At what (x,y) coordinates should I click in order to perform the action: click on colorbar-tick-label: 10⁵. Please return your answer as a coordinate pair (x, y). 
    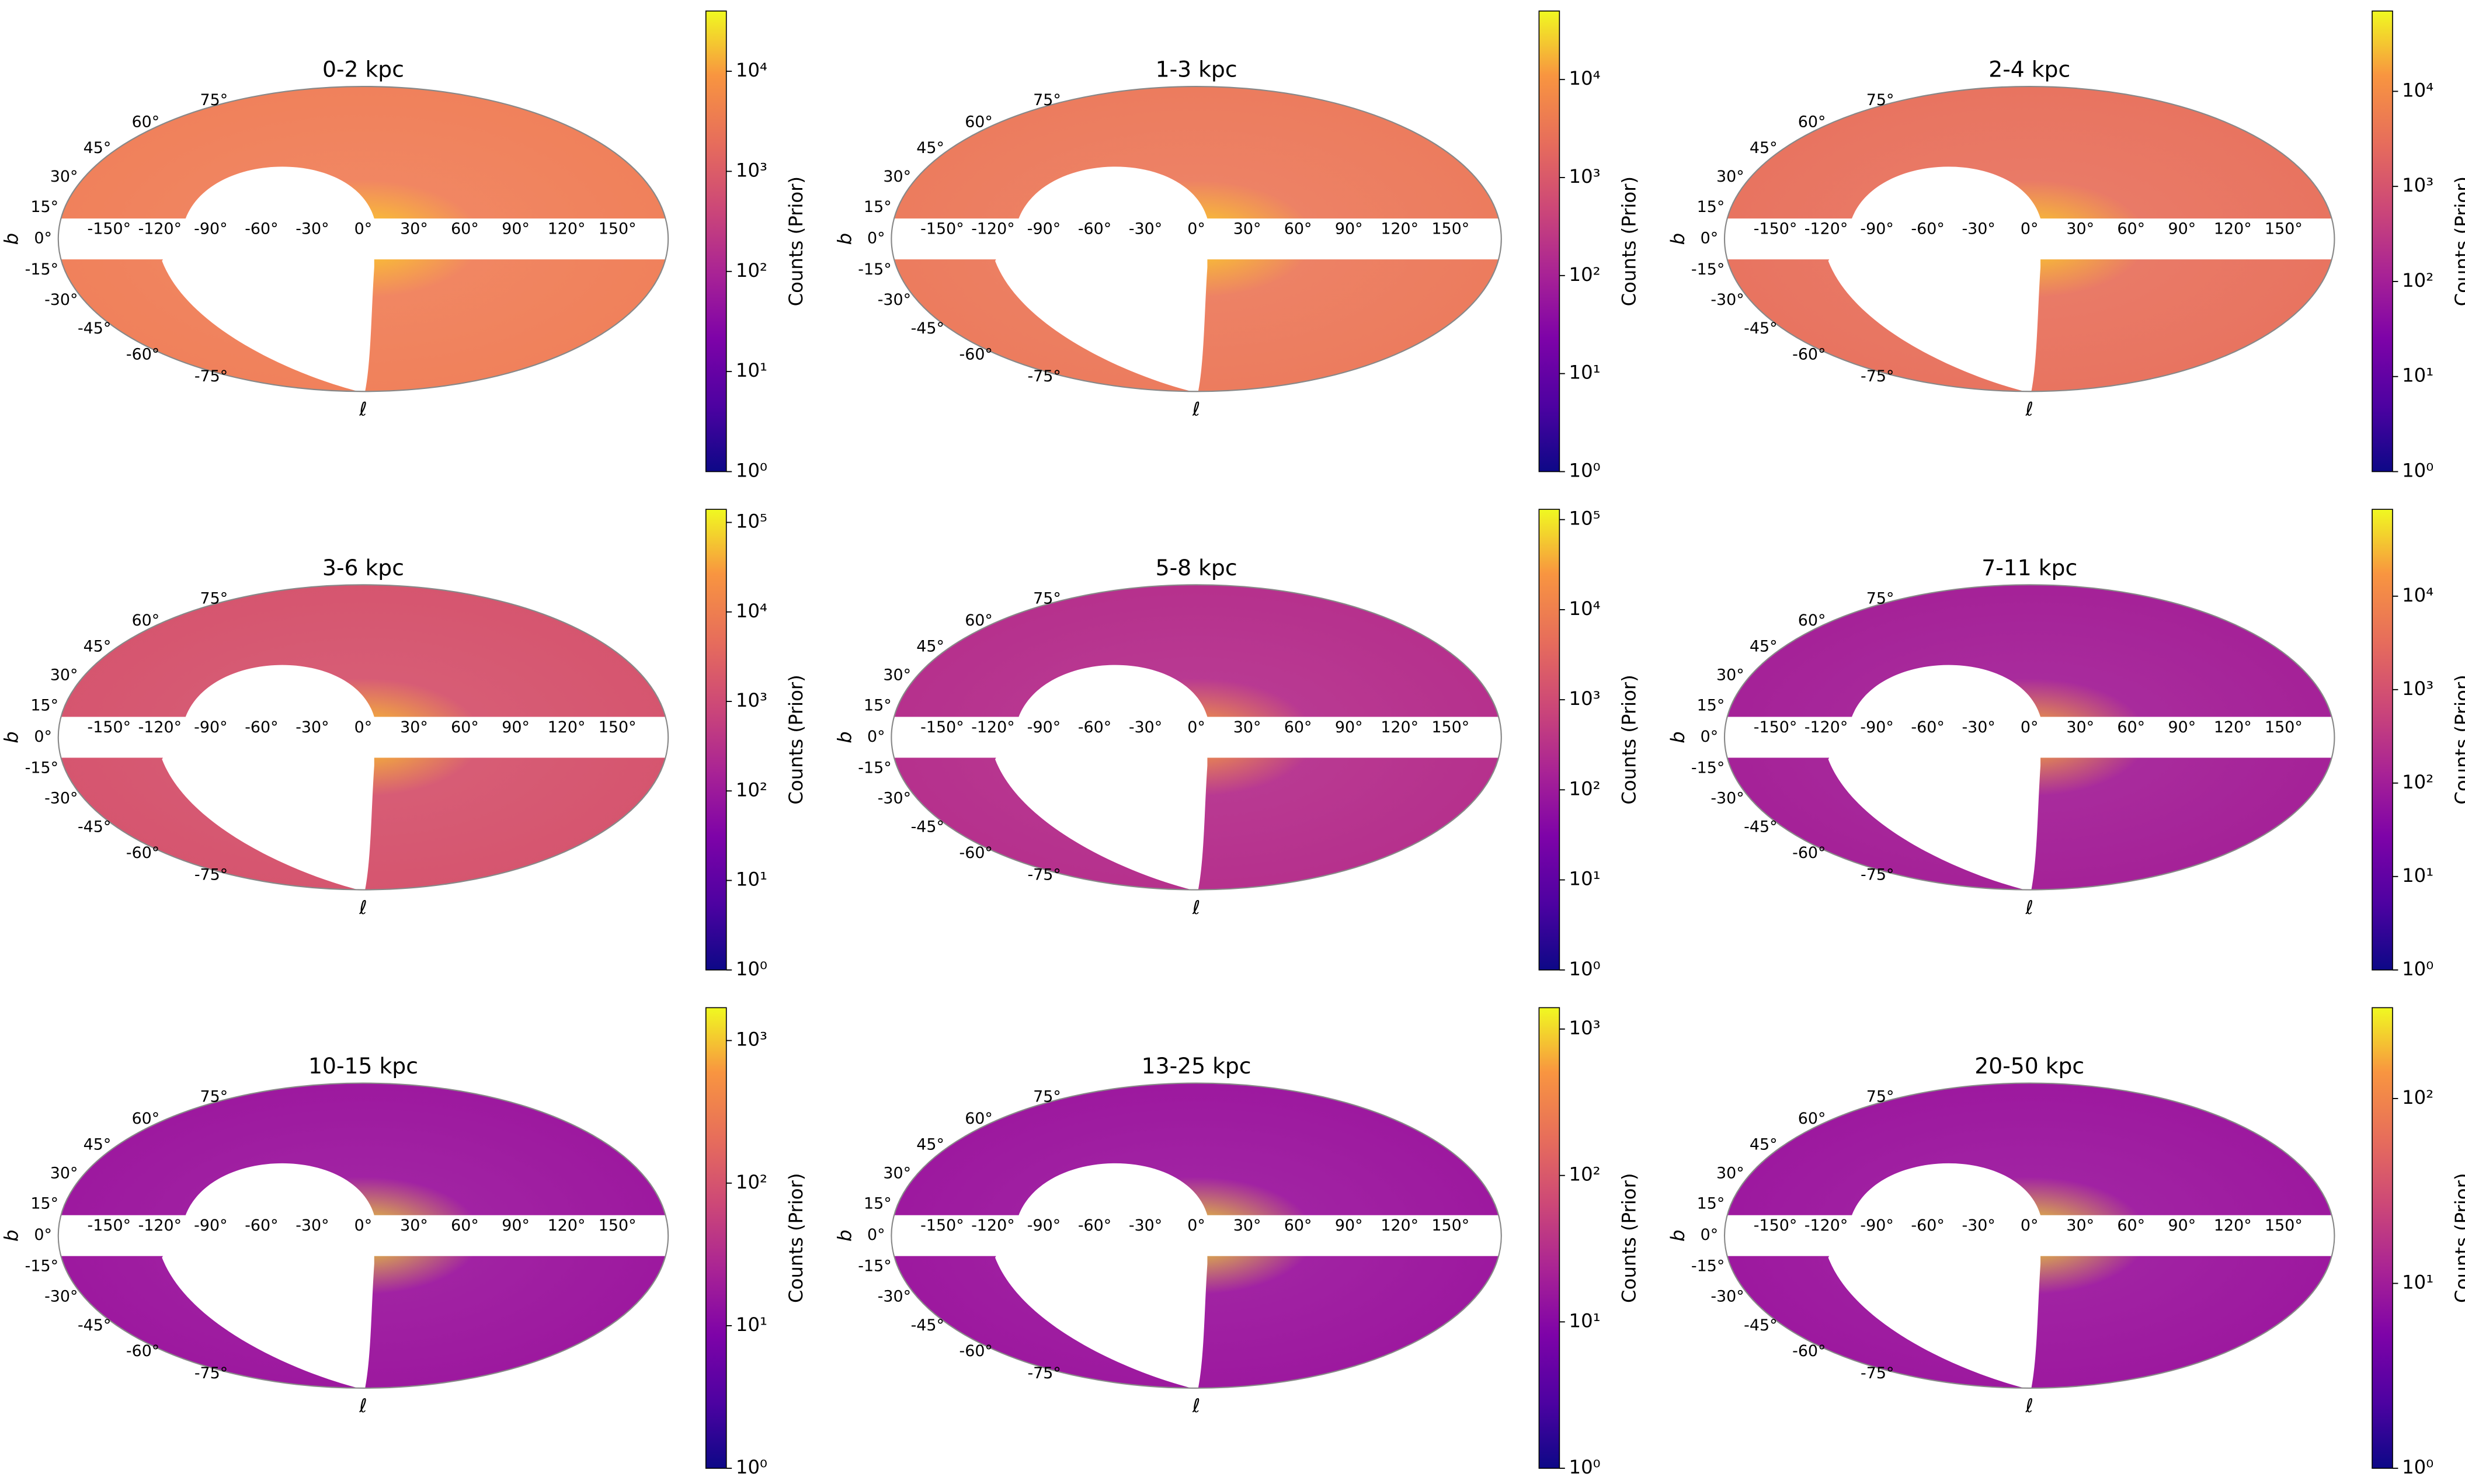
    Looking at the image, I should click on (751, 521).